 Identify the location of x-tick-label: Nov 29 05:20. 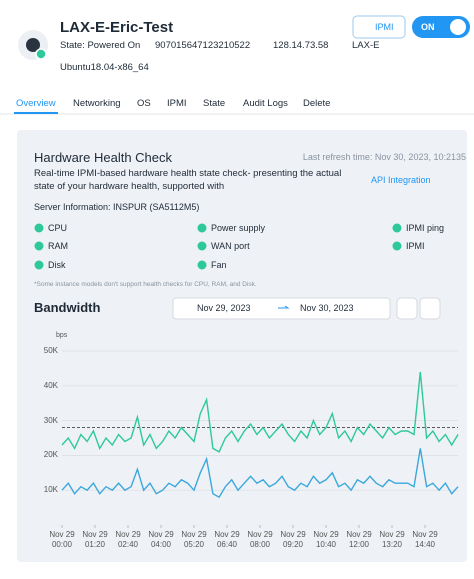
(194, 539).